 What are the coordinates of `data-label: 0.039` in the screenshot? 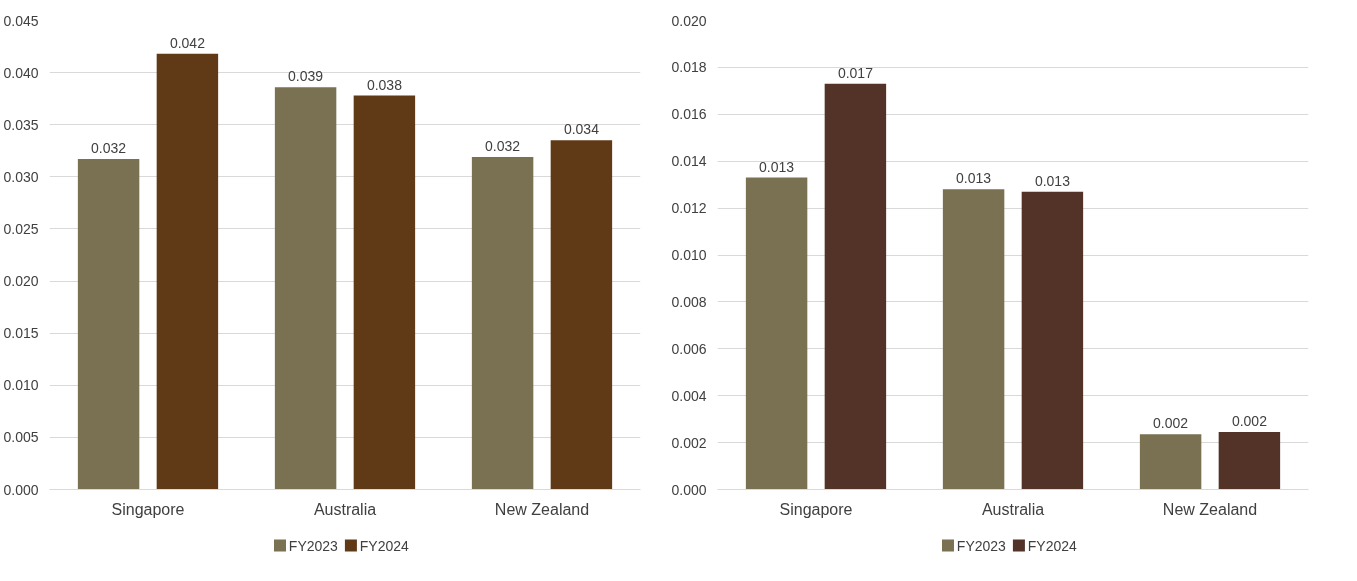 It's located at (306, 76).